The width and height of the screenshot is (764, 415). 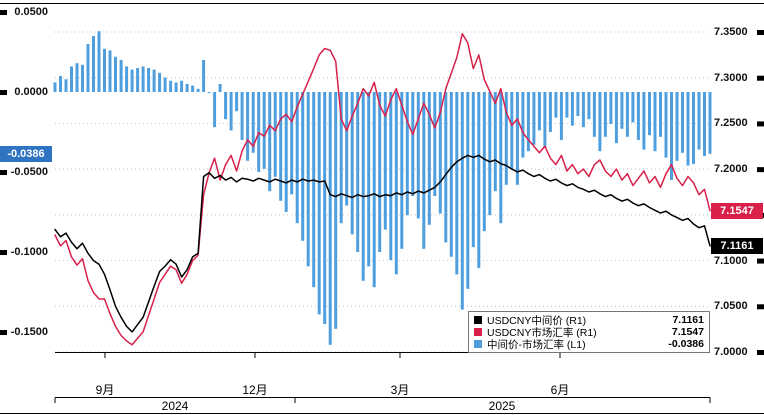 I want to click on legend-value: 7.1547, so click(x=687, y=332).